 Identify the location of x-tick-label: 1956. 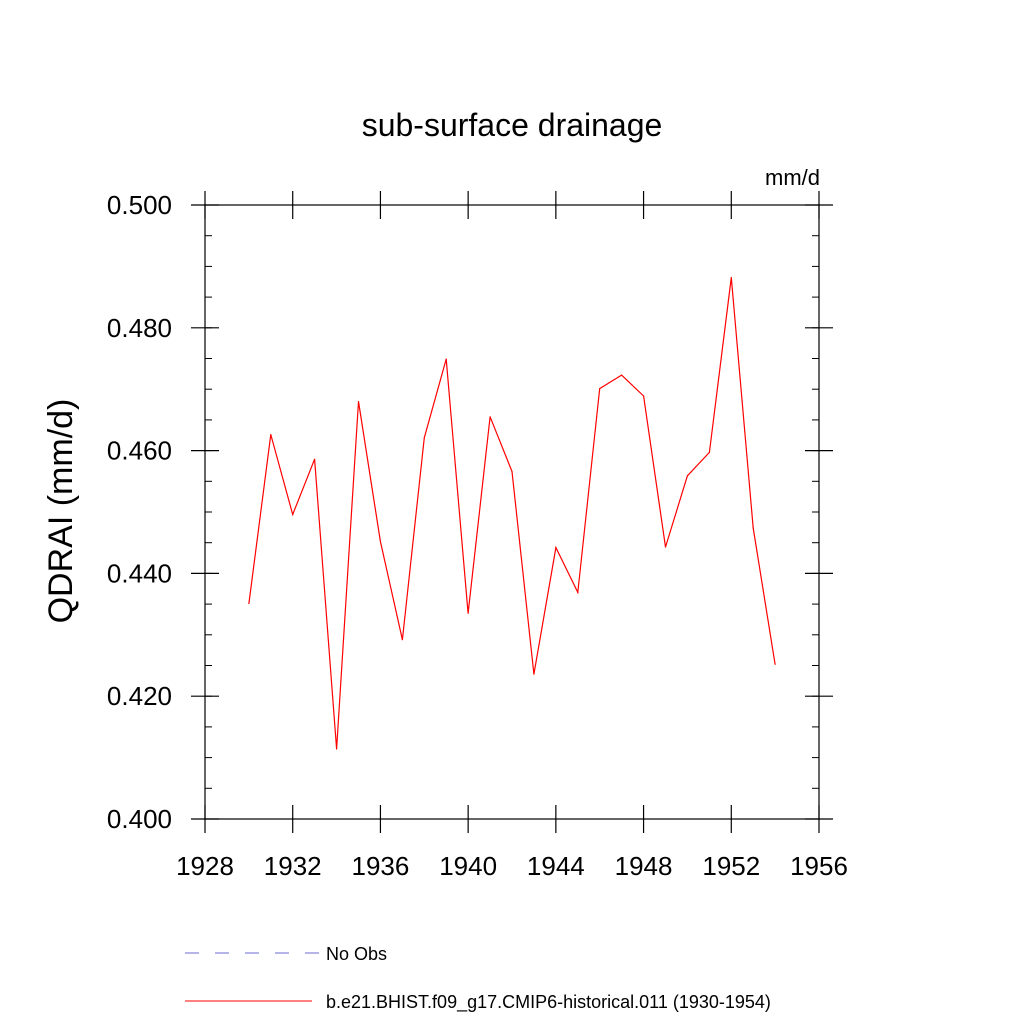
(819, 866).